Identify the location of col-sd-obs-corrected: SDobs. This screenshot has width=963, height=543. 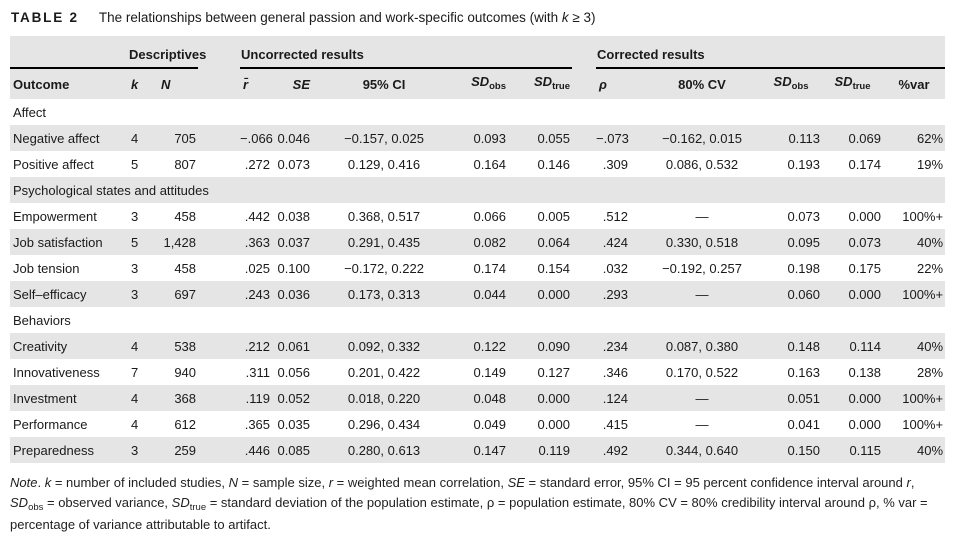
(791, 83).